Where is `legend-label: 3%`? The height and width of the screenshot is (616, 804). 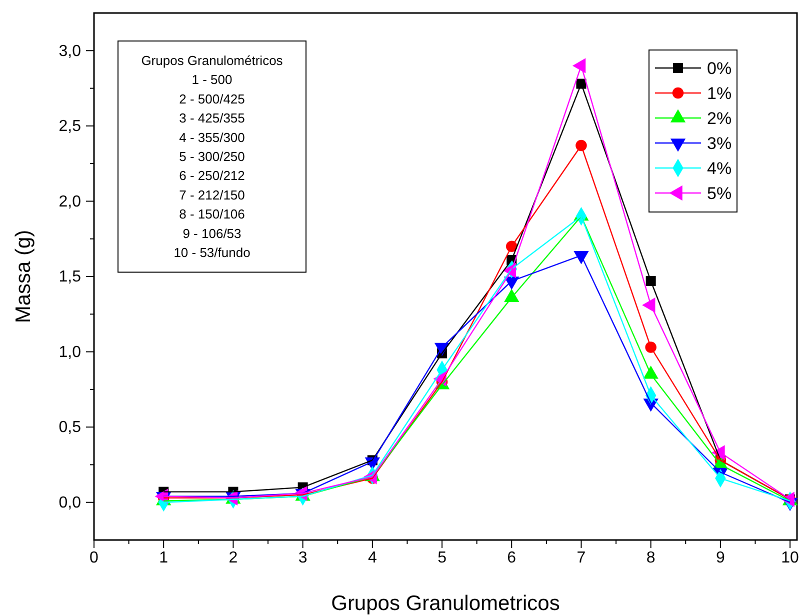 legend-label: 3% is located at coordinates (719, 143).